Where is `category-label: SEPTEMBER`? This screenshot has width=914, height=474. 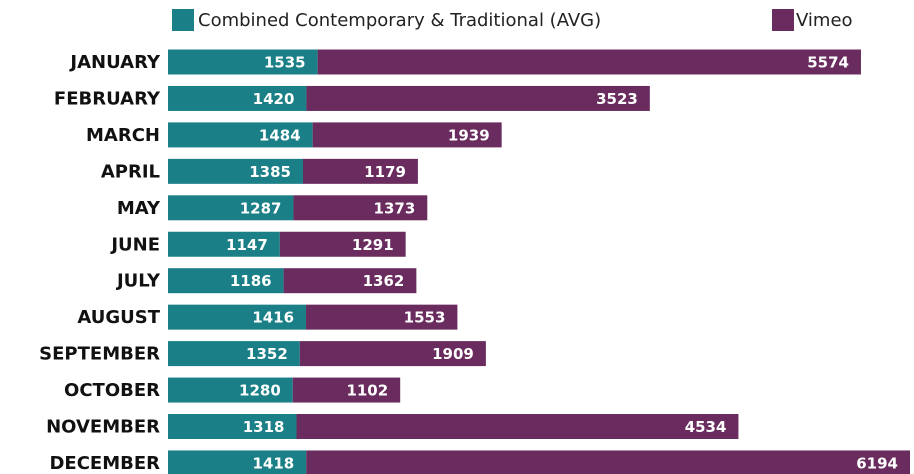 category-label: SEPTEMBER is located at coordinates (99, 354).